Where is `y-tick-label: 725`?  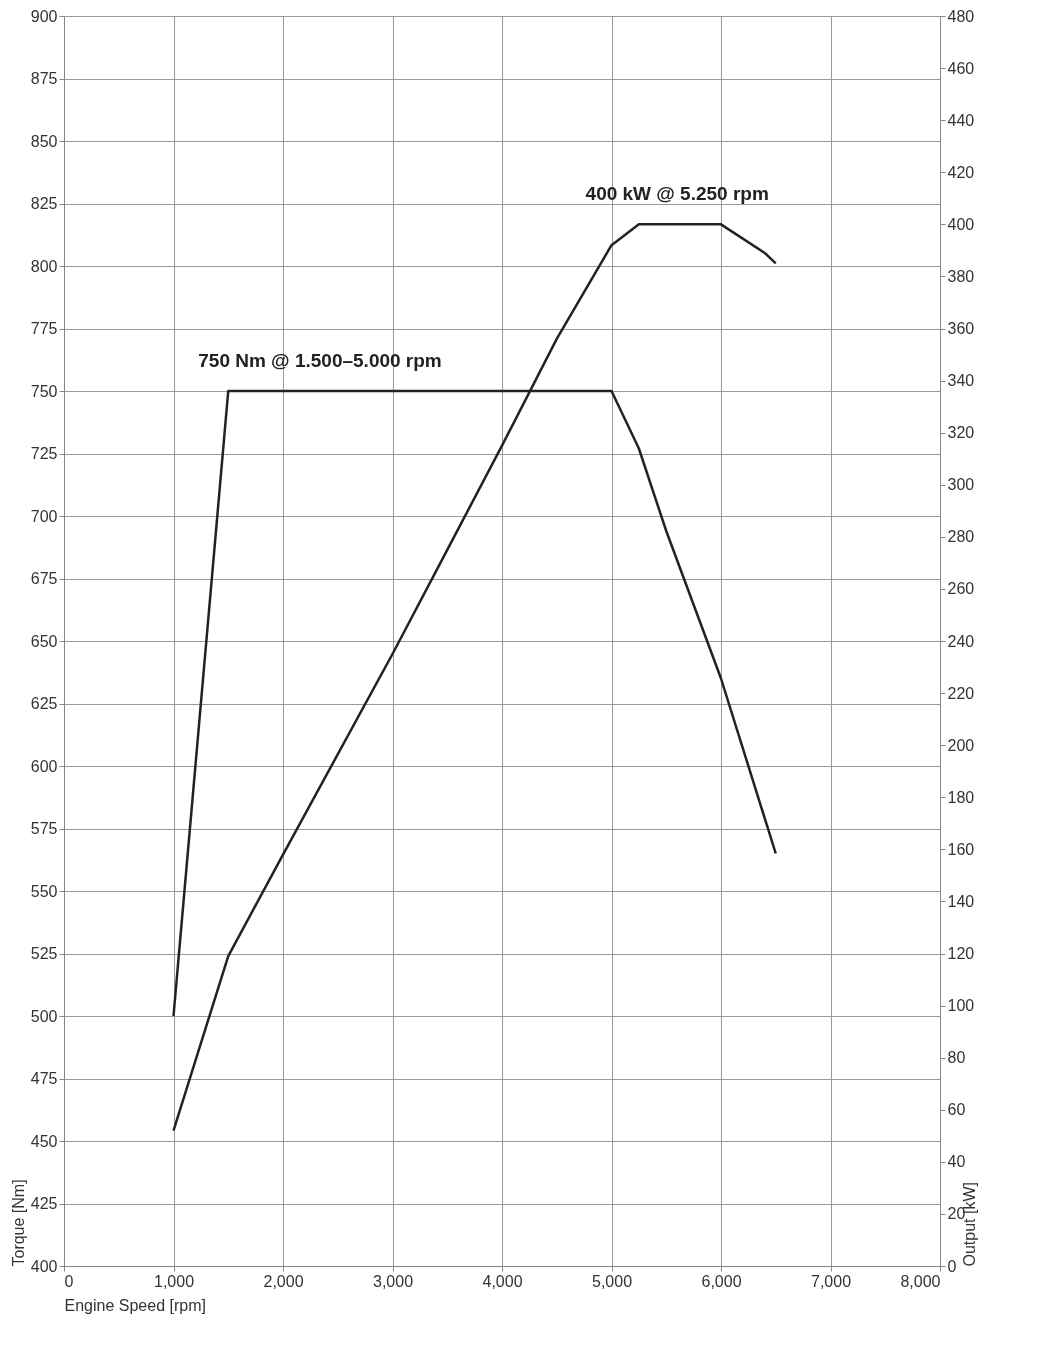
y-tick-label: 725 is located at coordinates (44, 453).